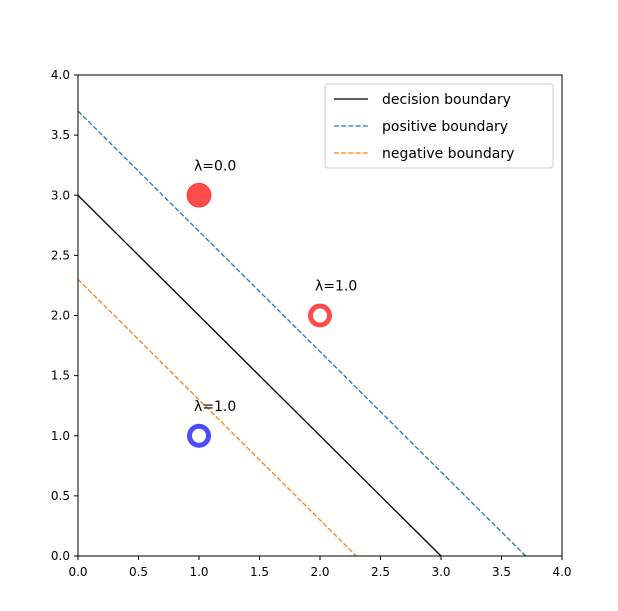 The width and height of the screenshot is (618, 611). I want to click on y-tick-label-3: 1.5, so click(60, 376).